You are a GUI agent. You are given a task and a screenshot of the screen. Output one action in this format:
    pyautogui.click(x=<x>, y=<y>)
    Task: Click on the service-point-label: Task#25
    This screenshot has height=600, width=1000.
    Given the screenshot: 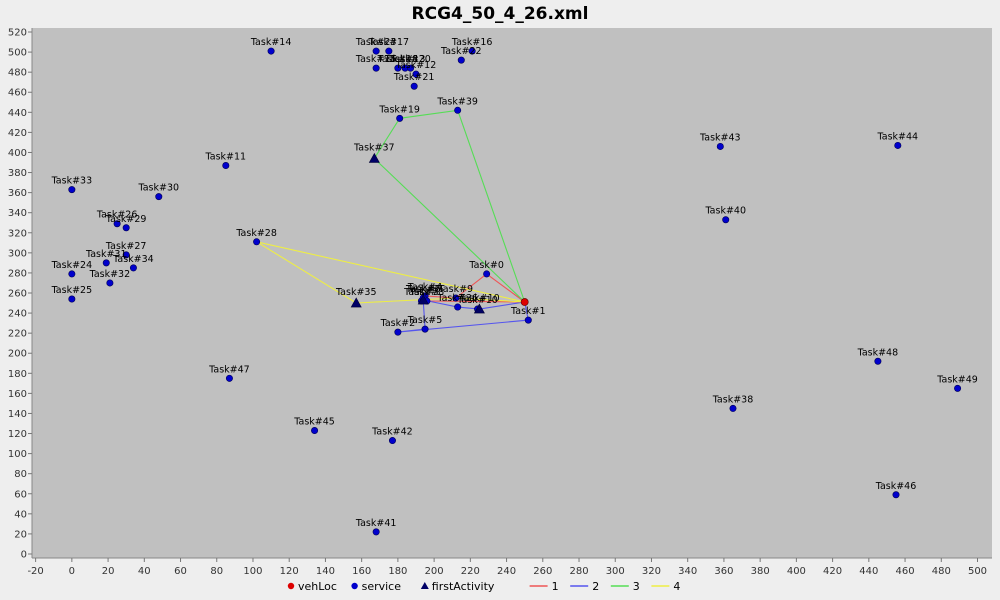 What is the action you would take?
    pyautogui.click(x=72, y=290)
    